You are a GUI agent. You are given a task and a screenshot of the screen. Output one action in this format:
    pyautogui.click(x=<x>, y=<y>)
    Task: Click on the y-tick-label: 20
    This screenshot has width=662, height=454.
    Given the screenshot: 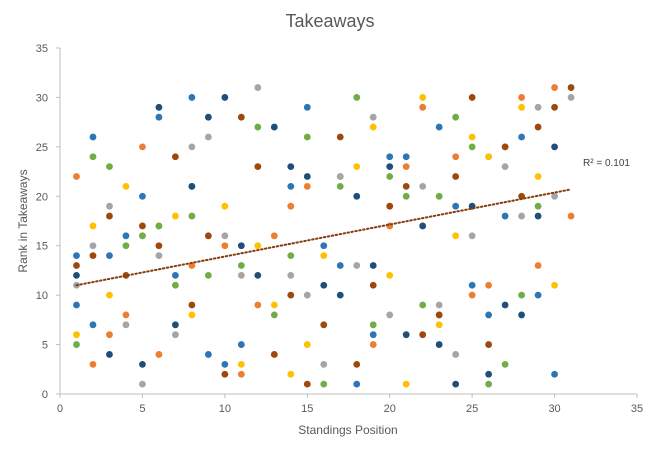 What is the action you would take?
    pyautogui.click(x=42, y=197)
    